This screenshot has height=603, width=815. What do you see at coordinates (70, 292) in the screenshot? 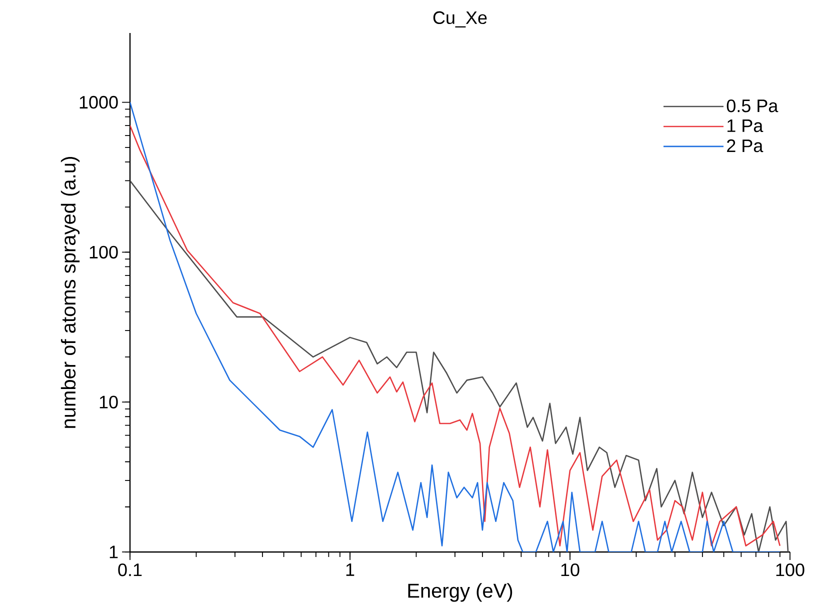
I see `y-axis-title: number of atoms sprayed (a.u)` at bounding box center [70, 292].